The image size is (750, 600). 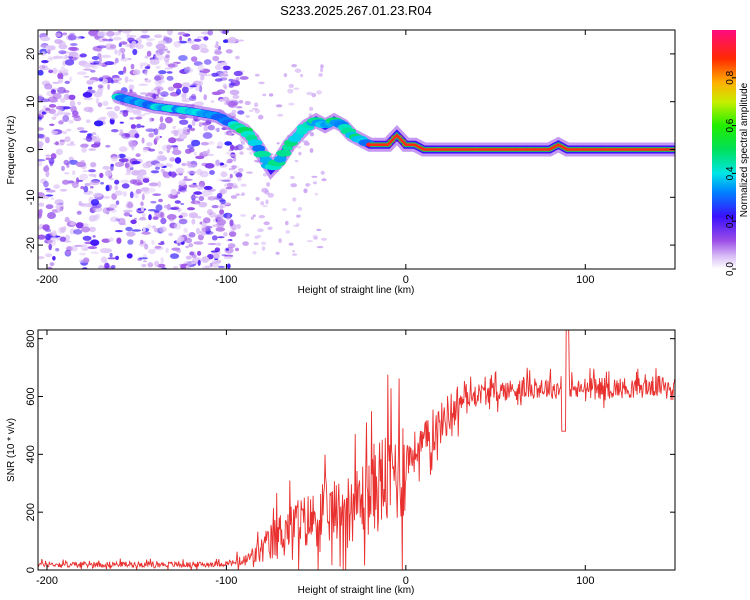 I want to click on spectrogram-x-axis-title: Height of straight line (km), so click(x=356, y=290).